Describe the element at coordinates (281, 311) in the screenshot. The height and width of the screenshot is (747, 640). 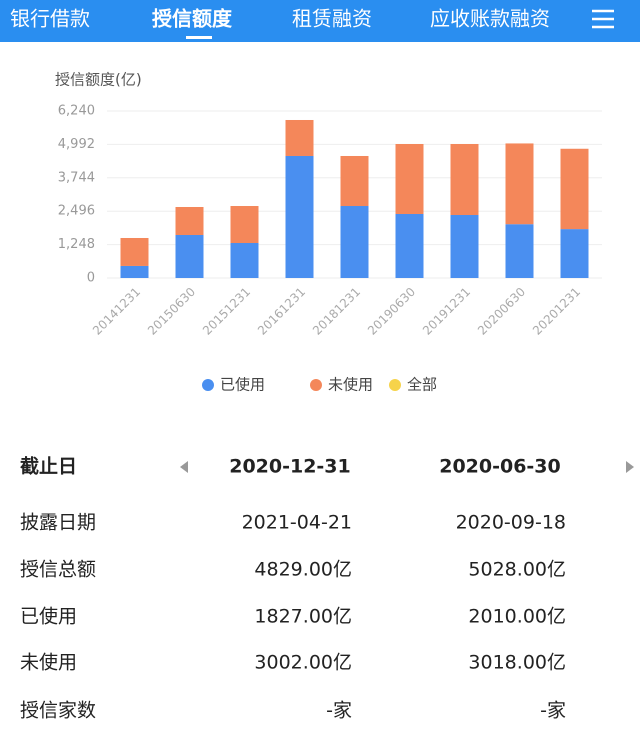
I see `x-tick-label: 20161231` at that location.